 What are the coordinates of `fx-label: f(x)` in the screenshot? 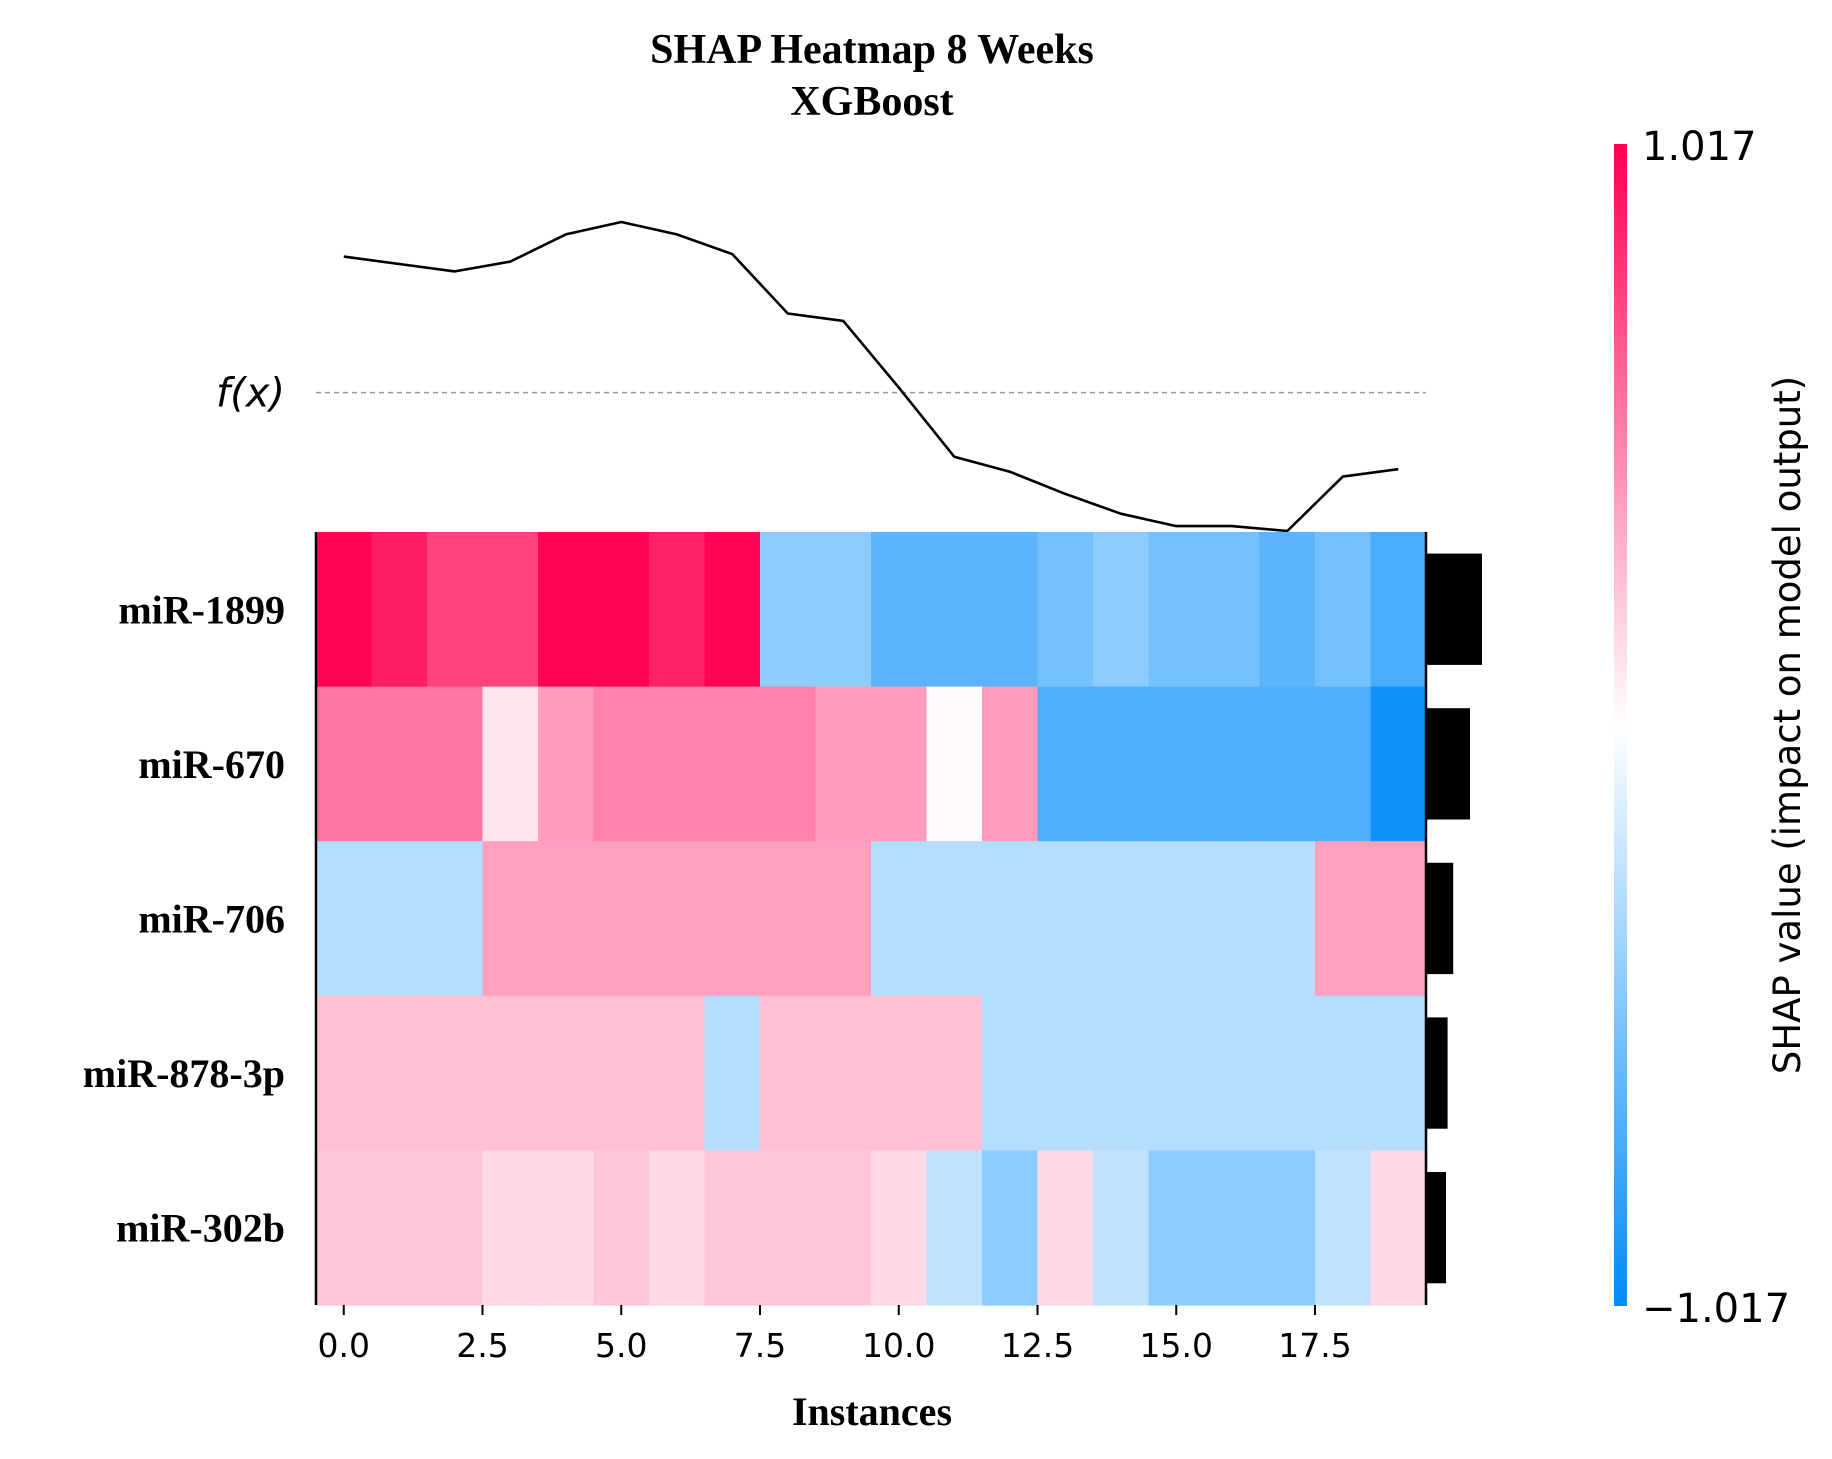 It's located at (250, 394).